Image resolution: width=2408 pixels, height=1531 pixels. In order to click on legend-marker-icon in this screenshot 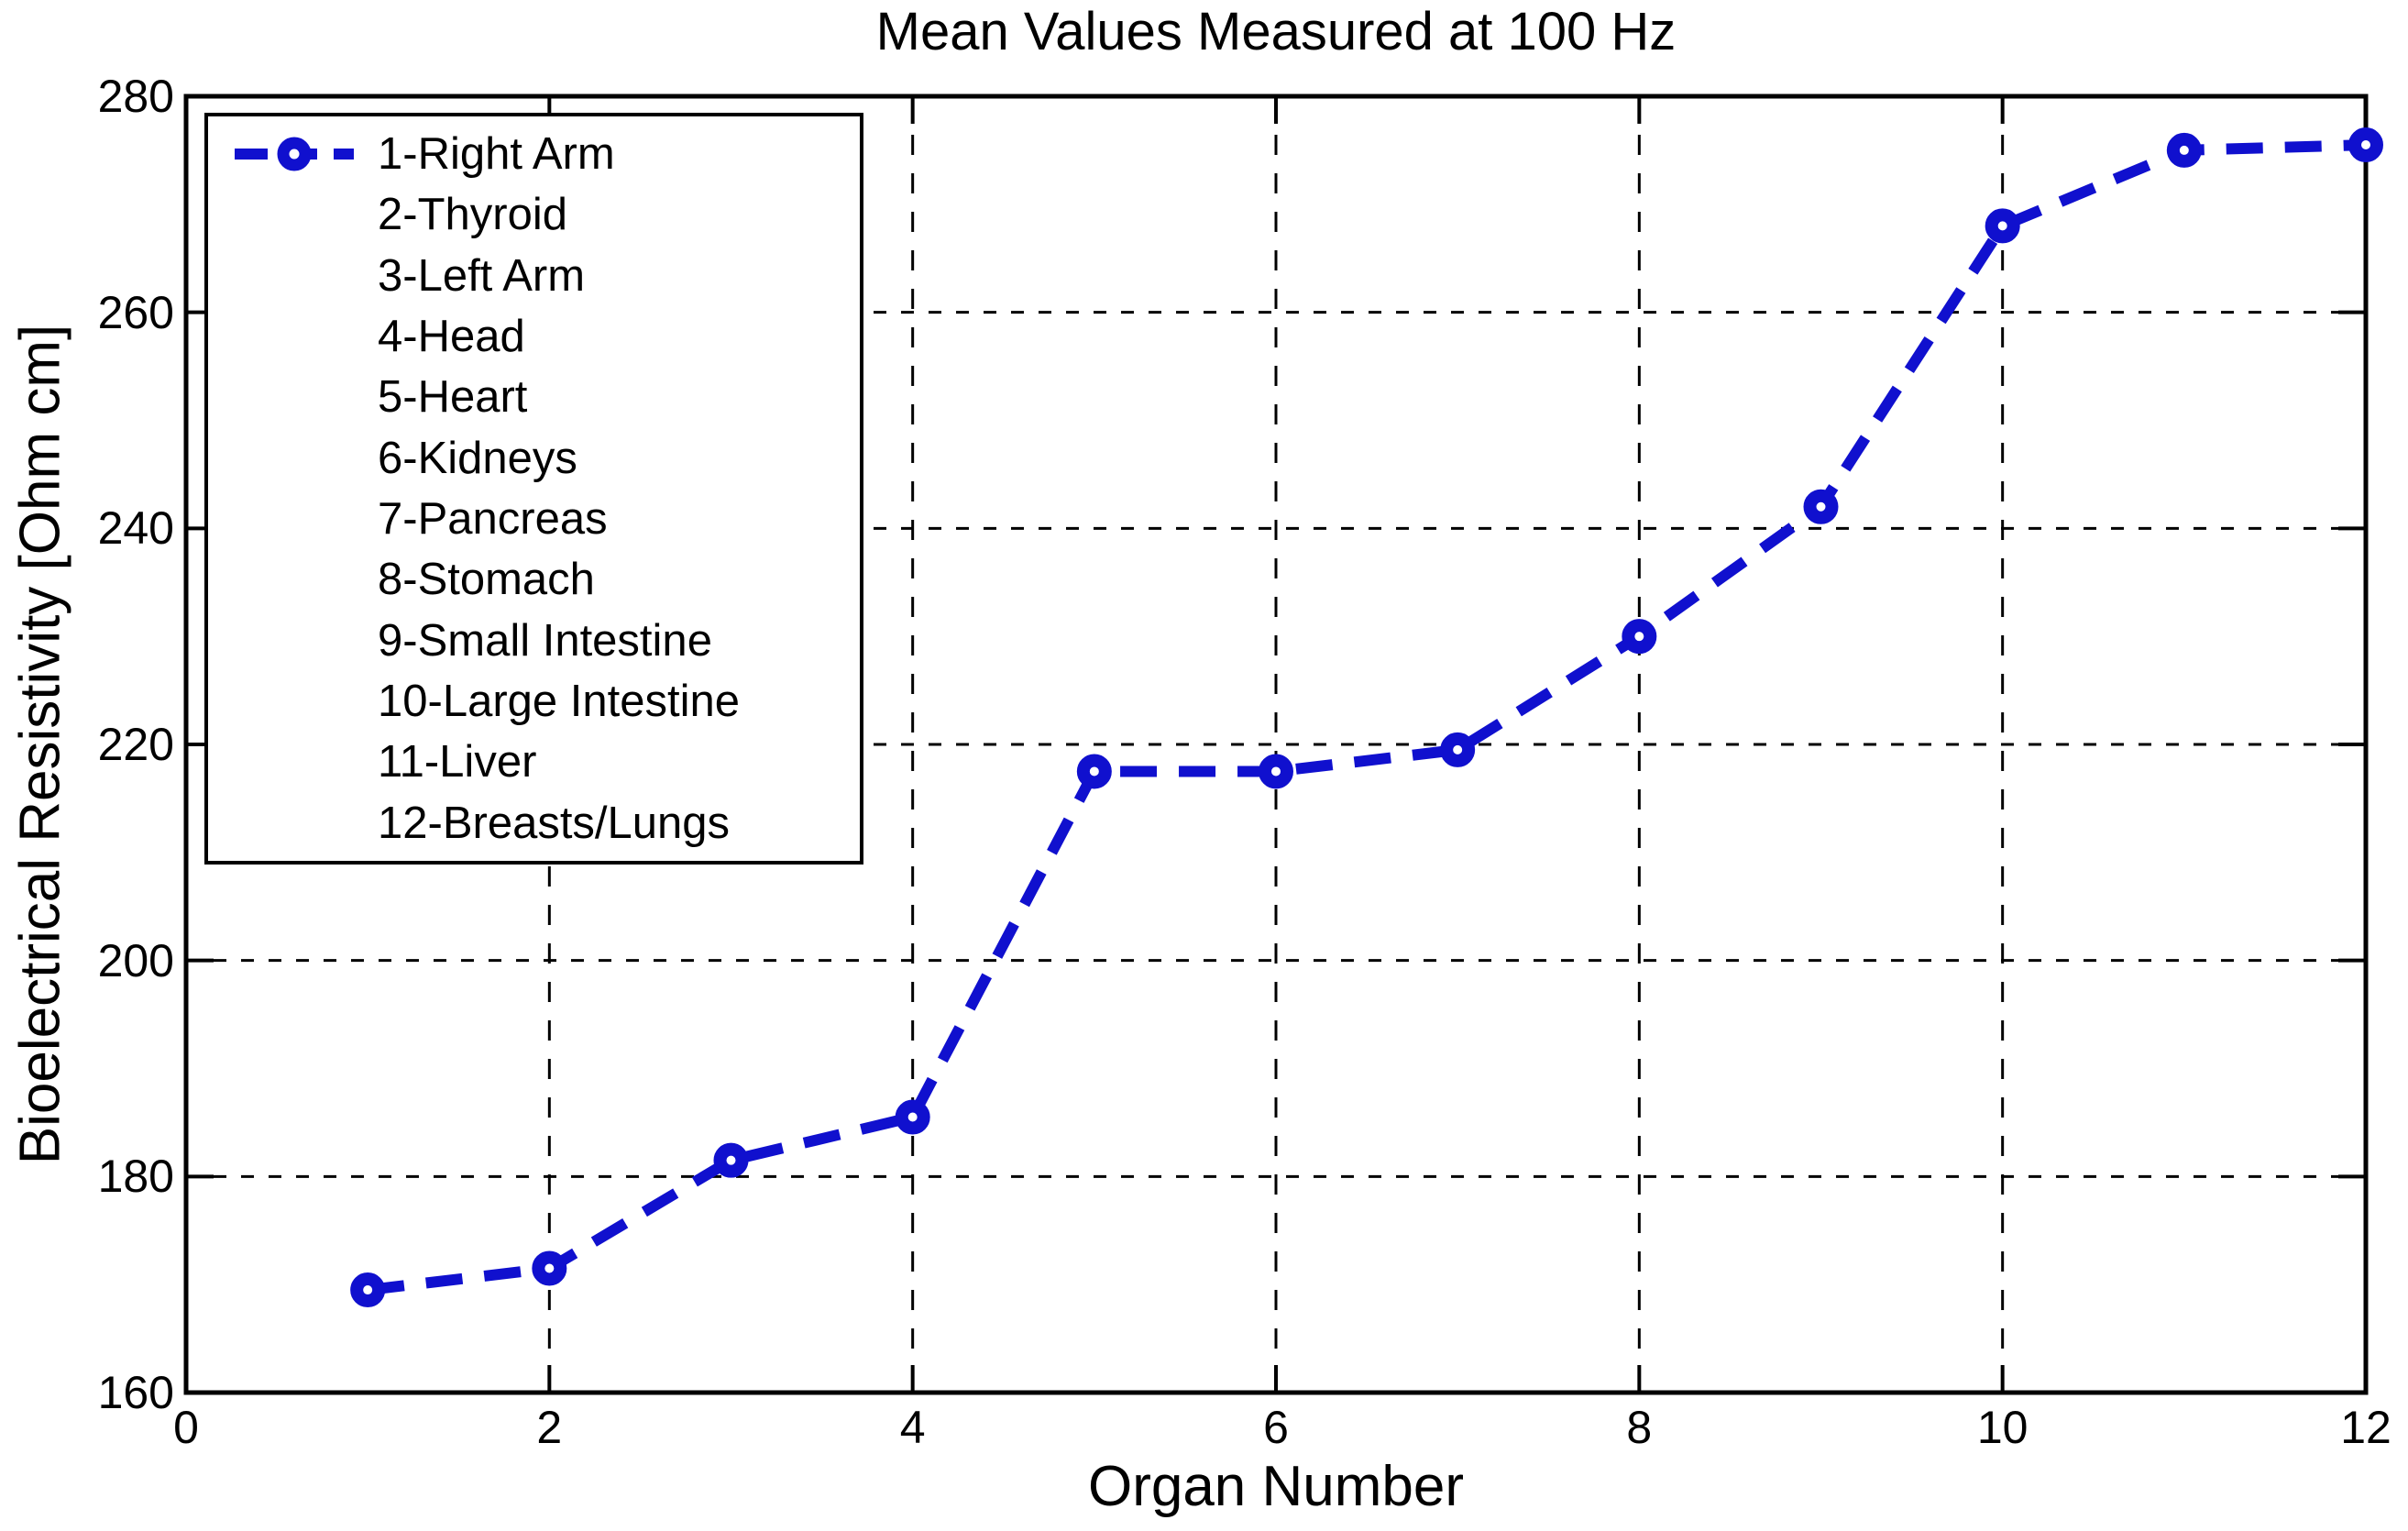, I will do `click(294, 154)`.